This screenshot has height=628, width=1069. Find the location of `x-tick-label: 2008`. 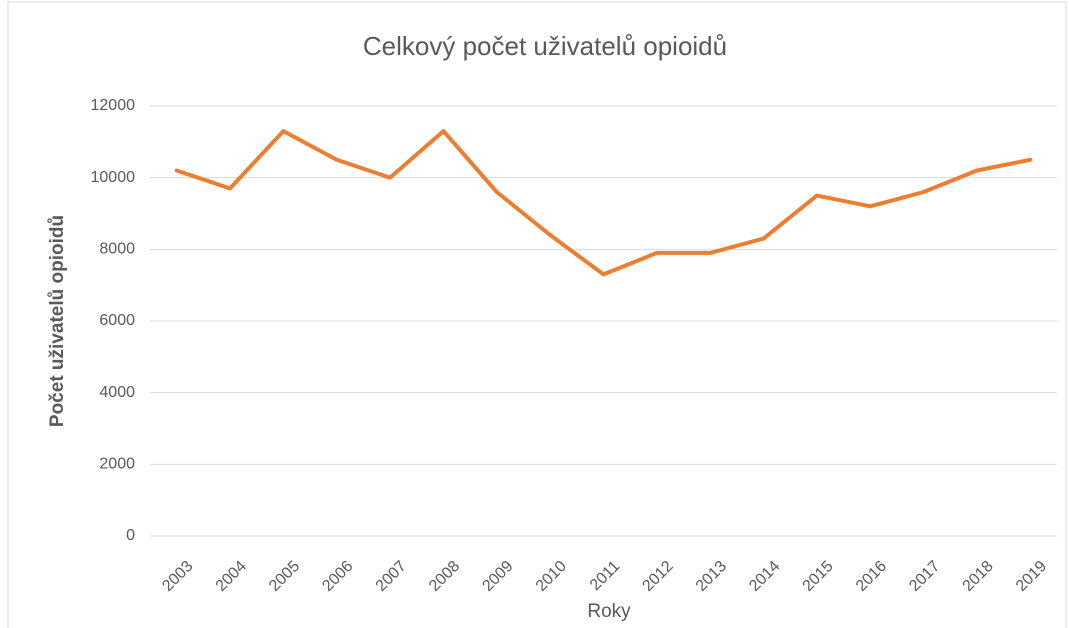

x-tick-label: 2008 is located at coordinates (444, 576).